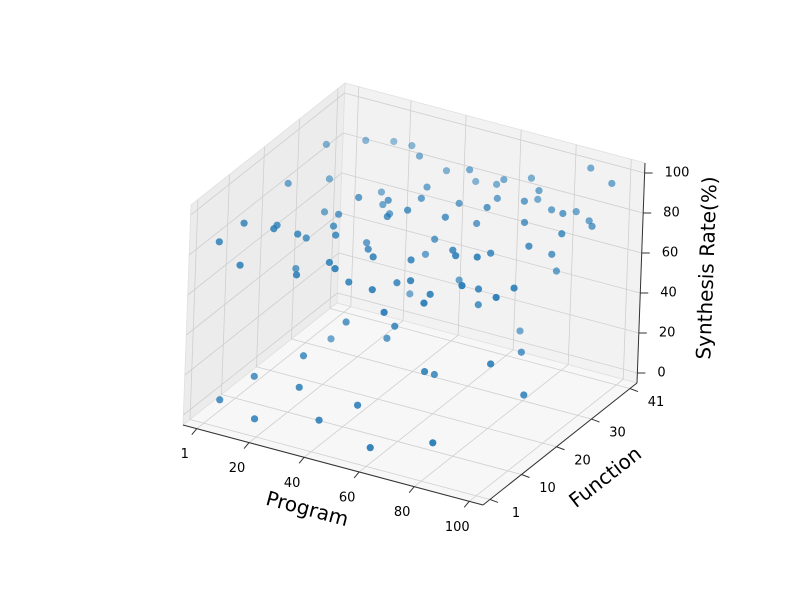 Image resolution: width=800 pixels, height=604 pixels. I want to click on z-axis-line, so click(641, 273).